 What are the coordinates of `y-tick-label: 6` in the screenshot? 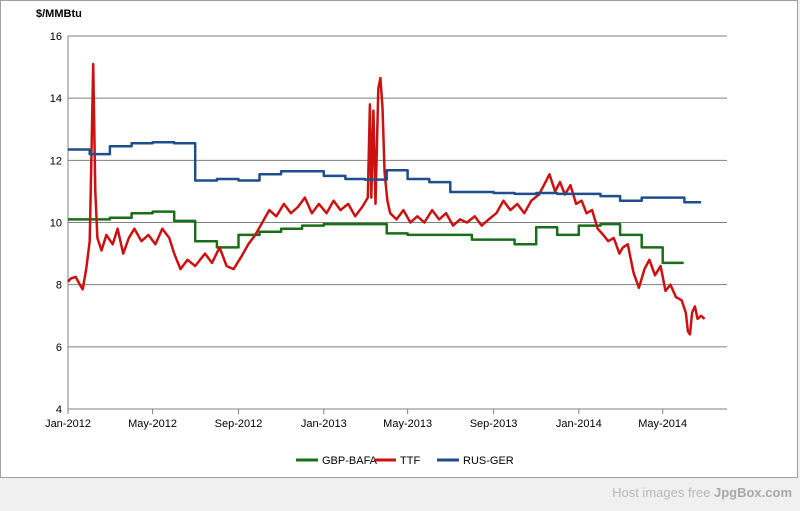 It's located at (59, 348).